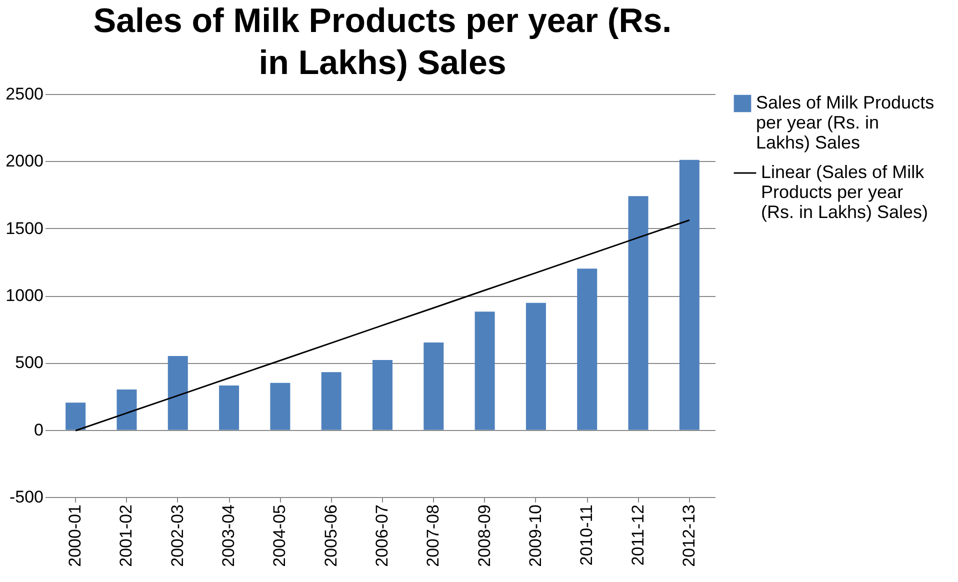 Image resolution: width=958 pixels, height=582 pixels. Describe the element at coordinates (25, 295) in the screenshot. I see `y-tick-label: 1000` at that location.